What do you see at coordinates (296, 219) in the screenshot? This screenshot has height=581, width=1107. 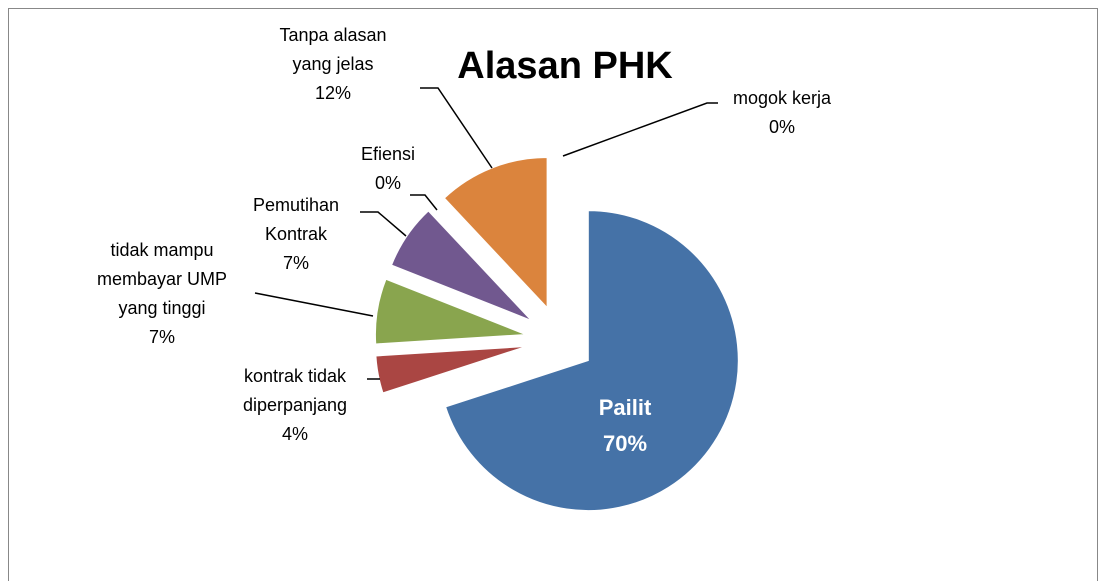 I see `slice-name: Pemutihan Kontrak` at bounding box center [296, 219].